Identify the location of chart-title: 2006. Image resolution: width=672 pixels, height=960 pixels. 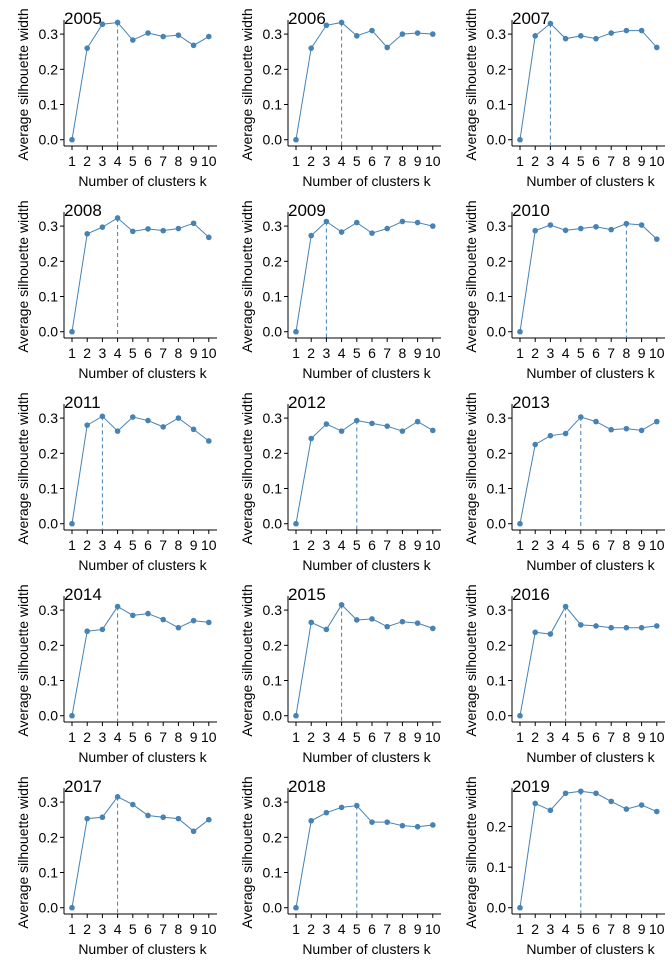
(307, 18).